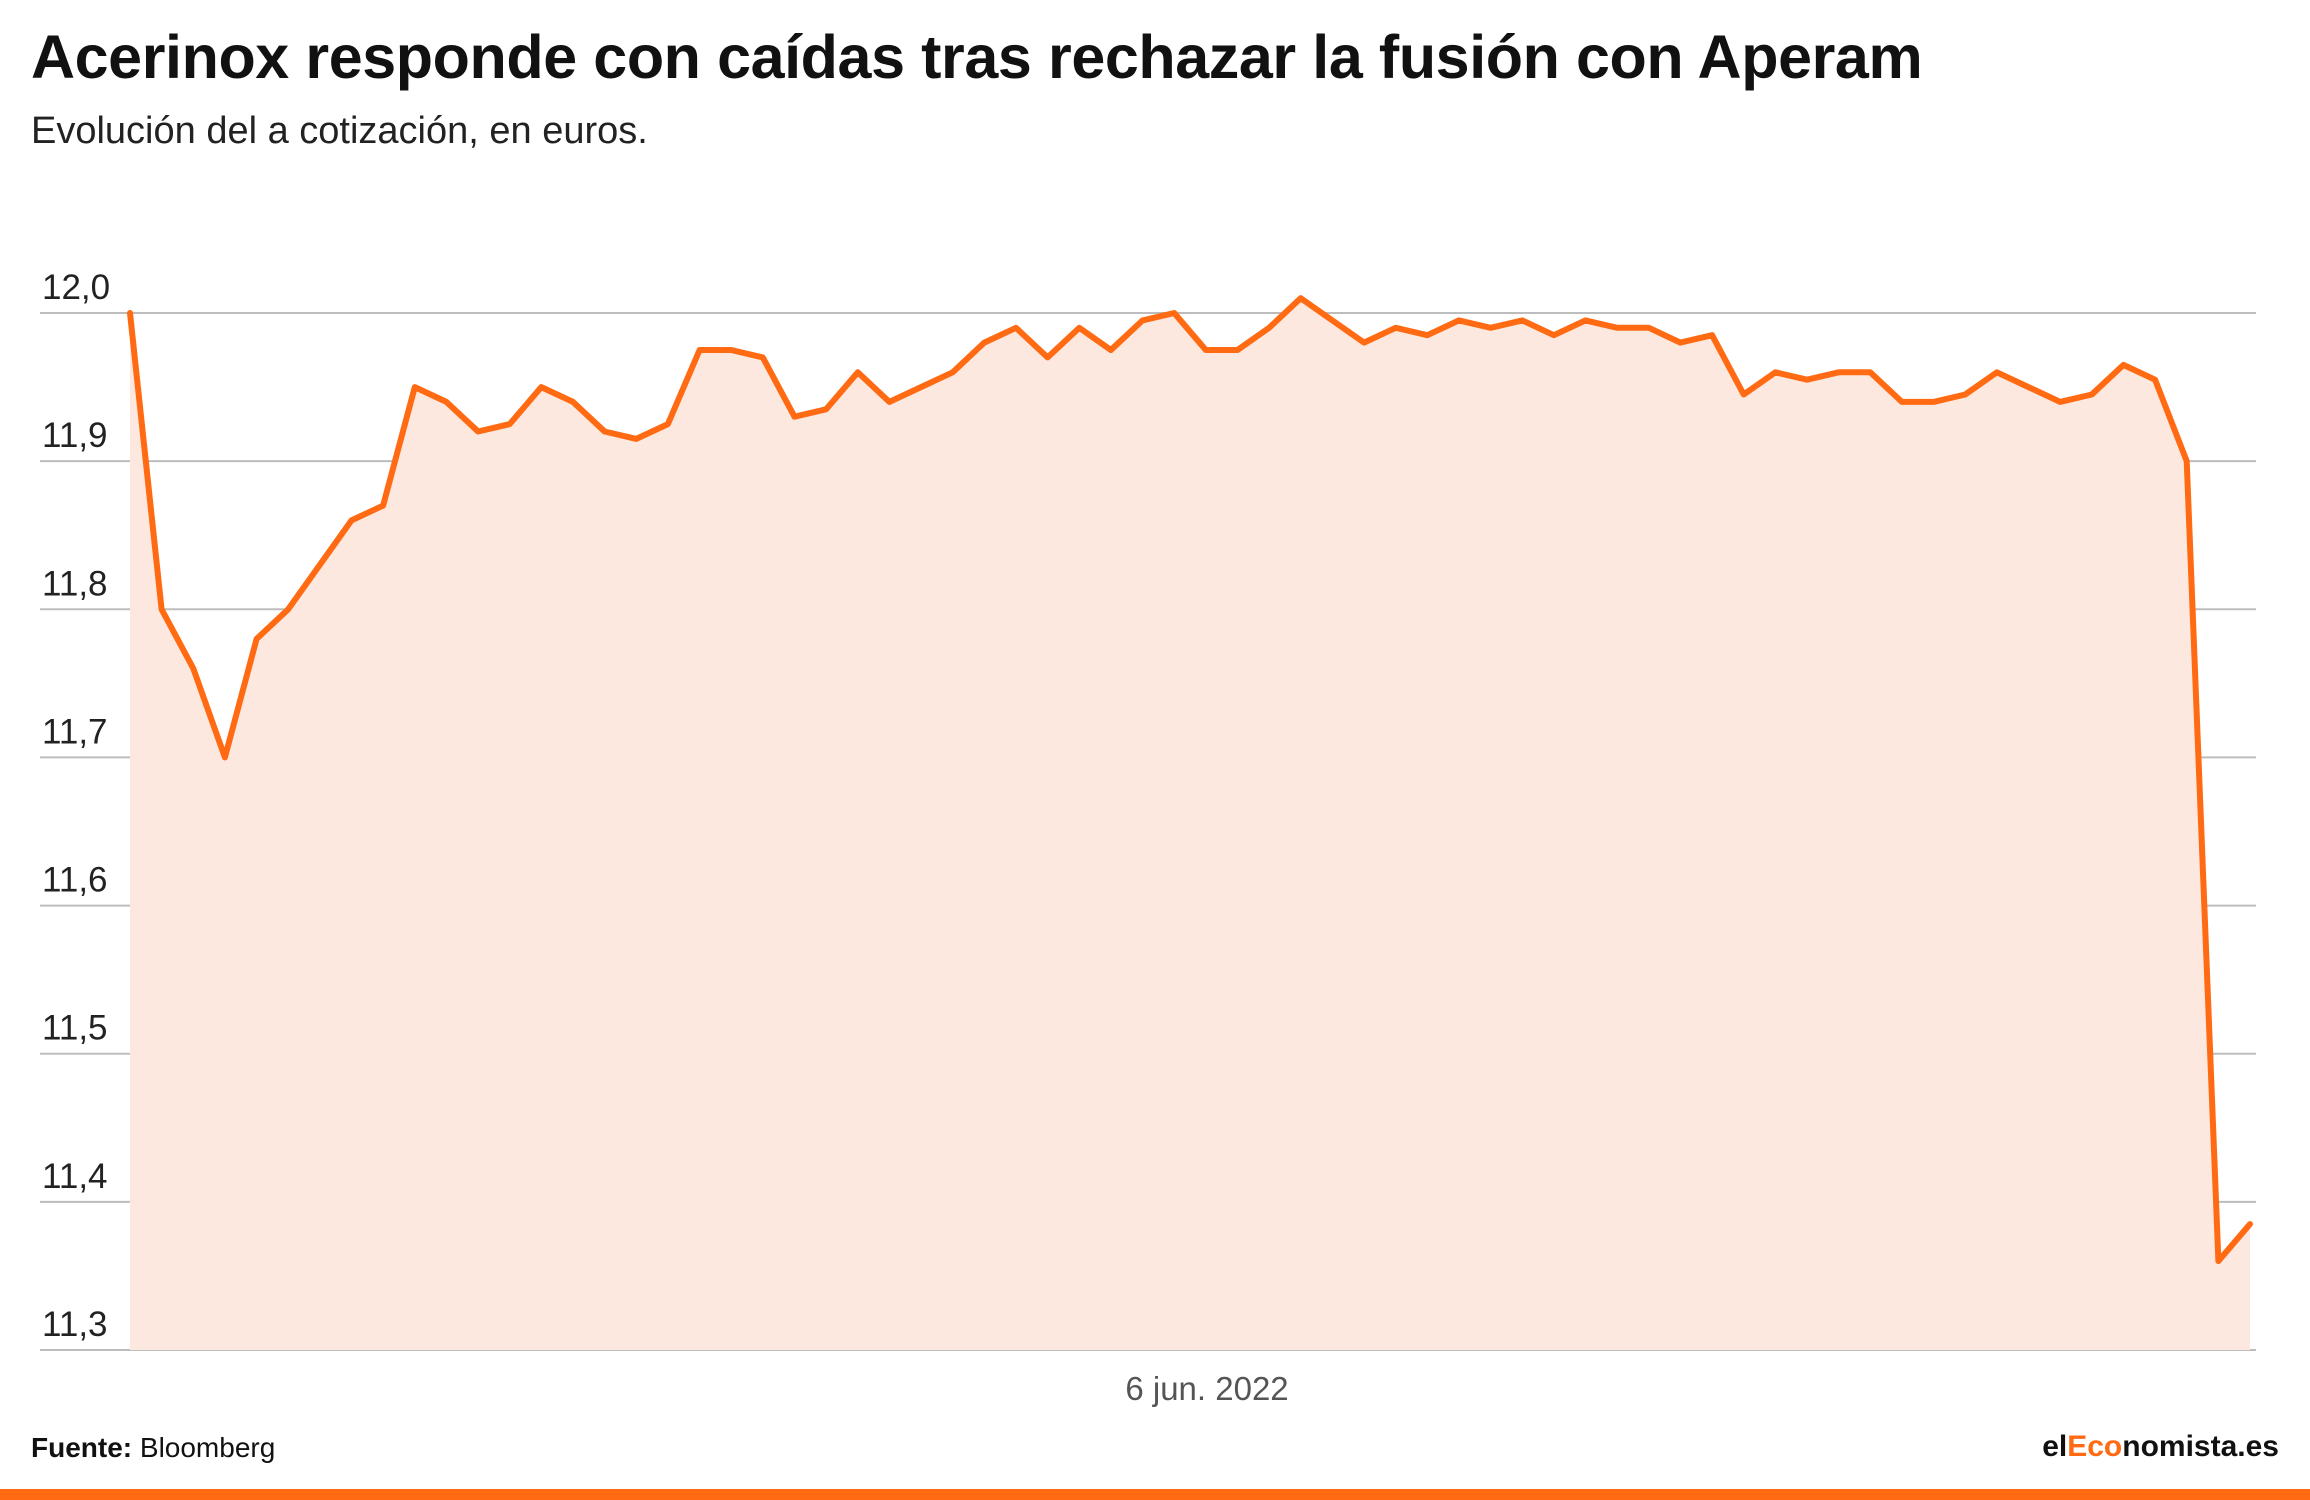  I want to click on publisher-logo: elEconomista.es, so click(2160, 1447).